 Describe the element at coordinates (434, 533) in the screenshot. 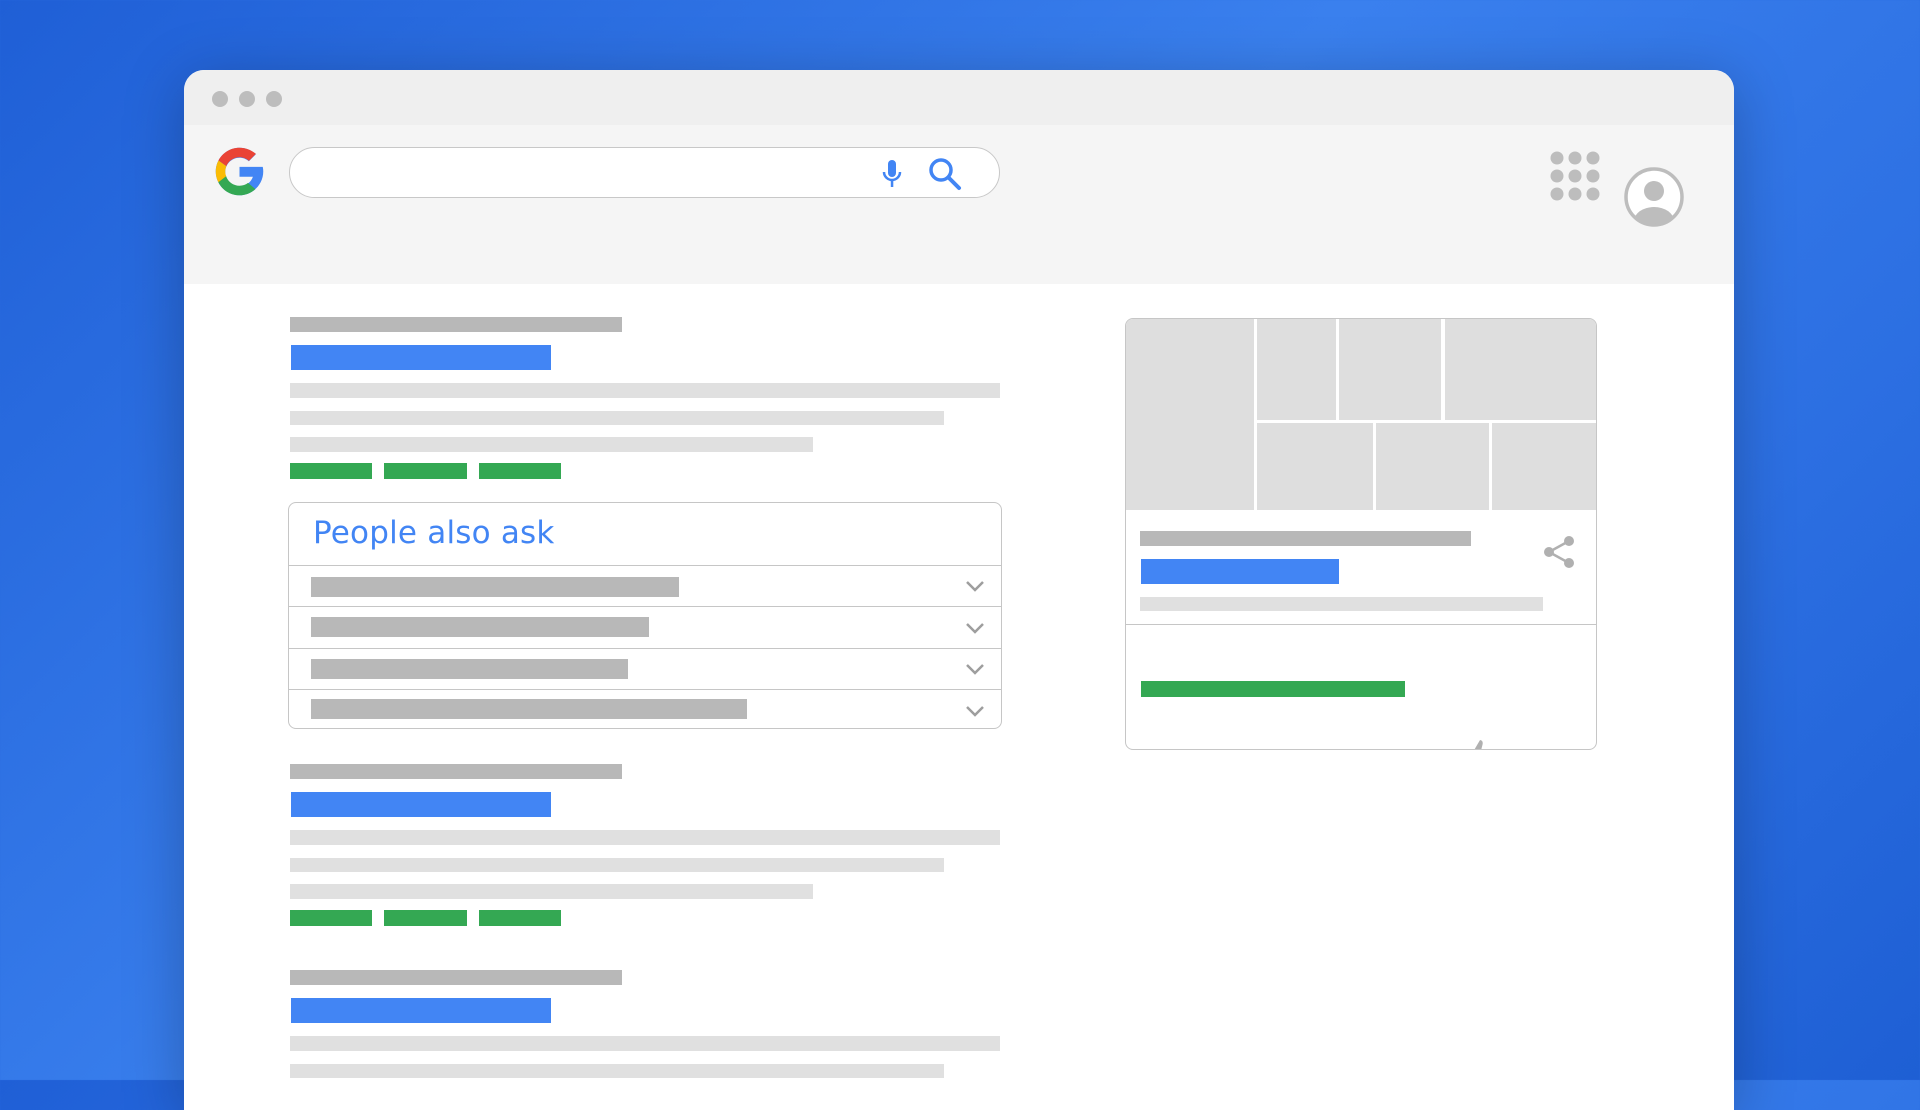

I see `people-also-ask-title: People also ask` at that location.